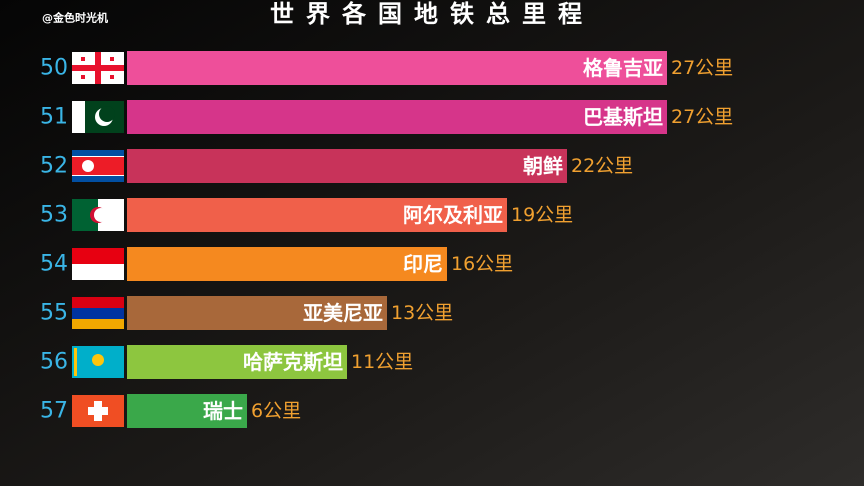  What do you see at coordinates (98, 264) in the screenshot?
I see `flag-indonesia` at bounding box center [98, 264].